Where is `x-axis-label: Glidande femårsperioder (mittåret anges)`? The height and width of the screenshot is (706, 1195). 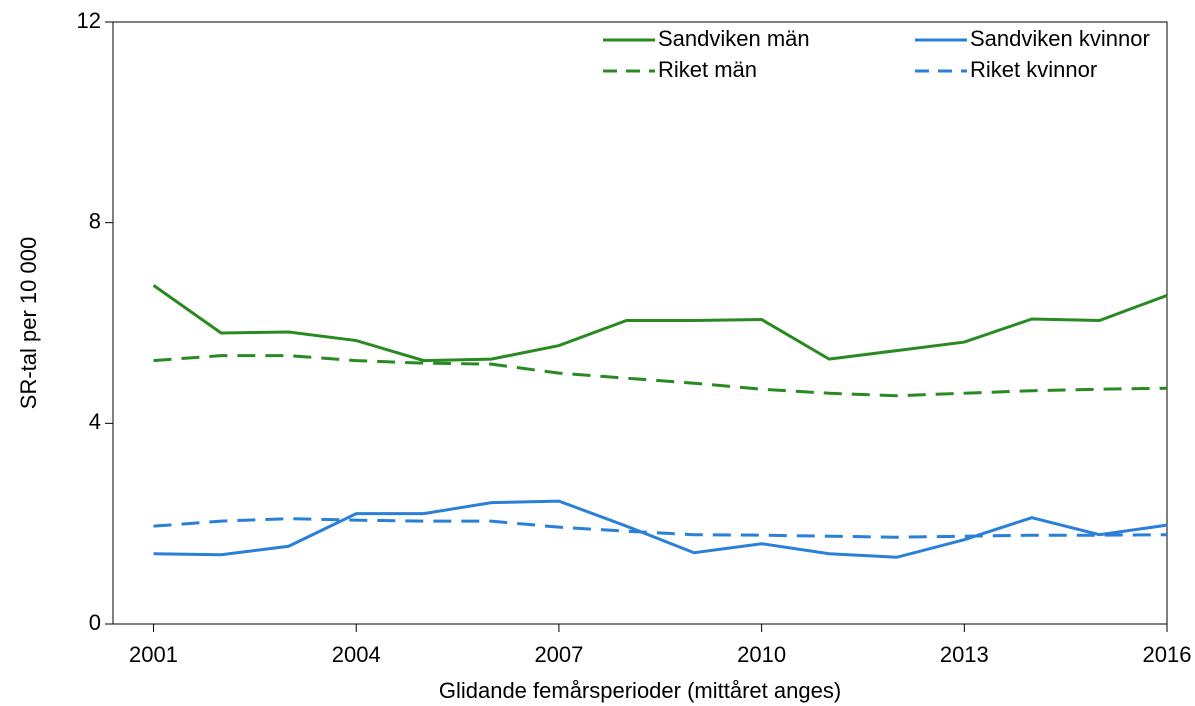
x-axis-label: Glidande femårsperioder (mittåret anges) is located at coordinates (640, 690).